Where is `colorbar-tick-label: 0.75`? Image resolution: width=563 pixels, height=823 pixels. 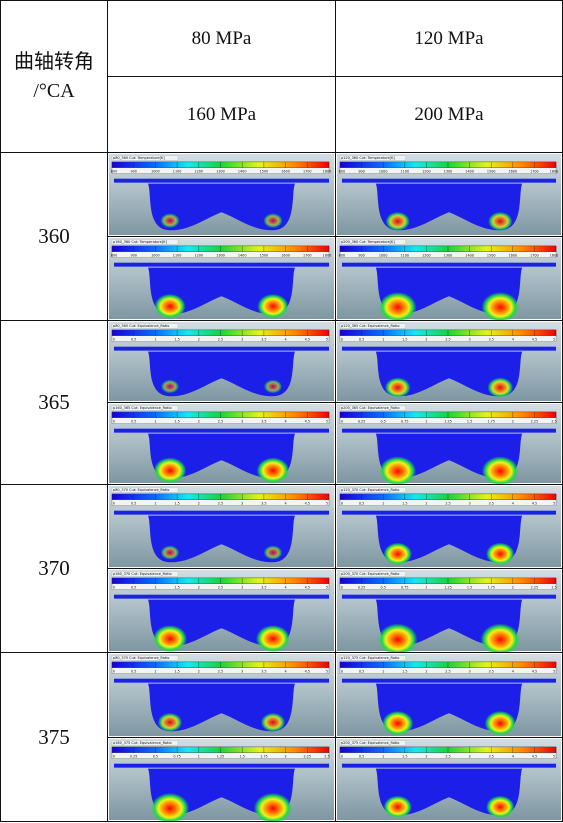
colorbar-tick-label: 0.75 is located at coordinates (177, 756).